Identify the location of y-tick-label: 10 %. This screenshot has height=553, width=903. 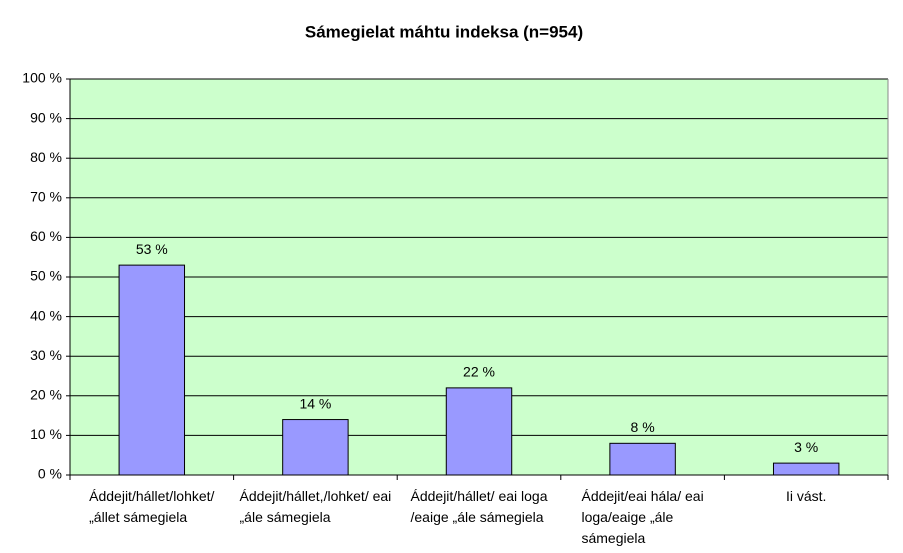
(46, 434).